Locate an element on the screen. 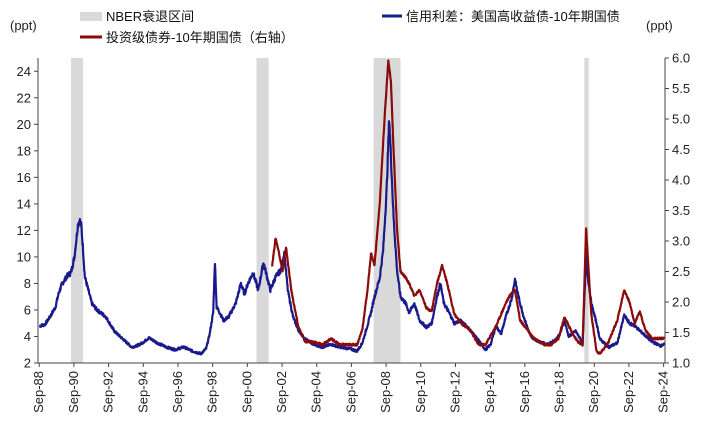  right-axis-unit: (ppt) is located at coordinates (659, 25).